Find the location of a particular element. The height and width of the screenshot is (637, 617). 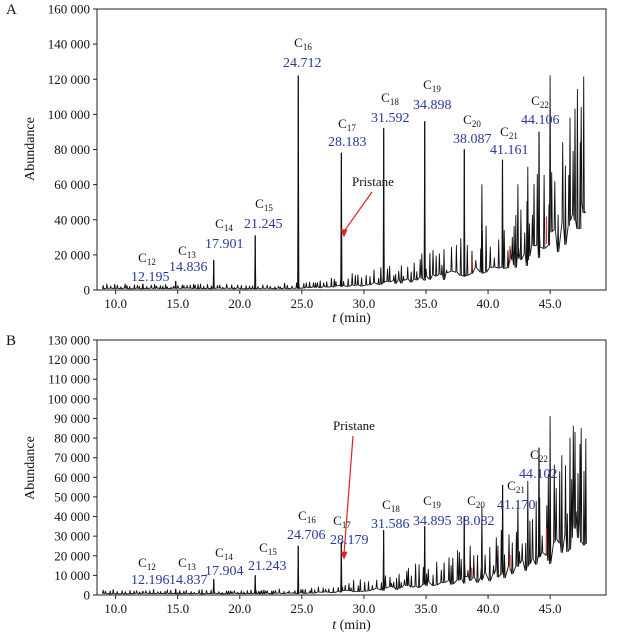

peak-rt-C20: 38.082 is located at coordinates (475, 521).